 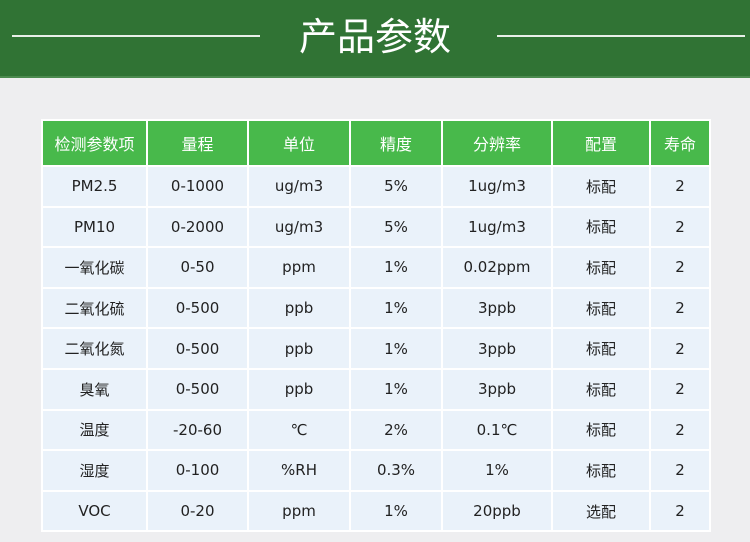 What do you see at coordinates (94, 348) in the screenshot?
I see `table-cell: 二氧化氮` at bounding box center [94, 348].